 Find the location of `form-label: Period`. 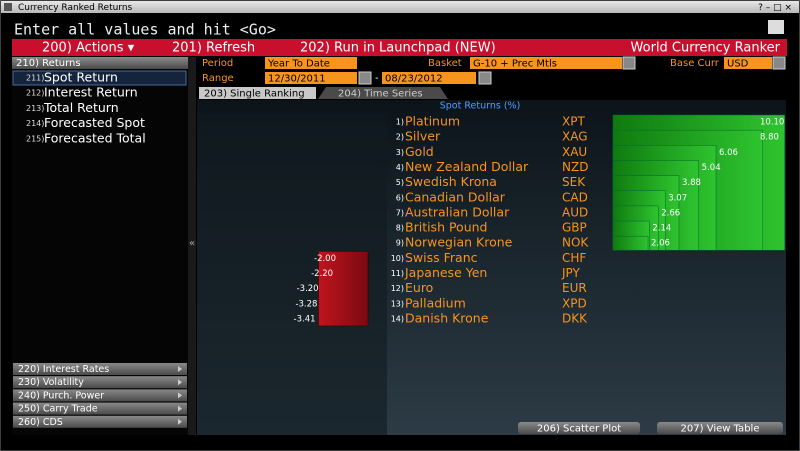

form-label: Period is located at coordinates (217, 63).